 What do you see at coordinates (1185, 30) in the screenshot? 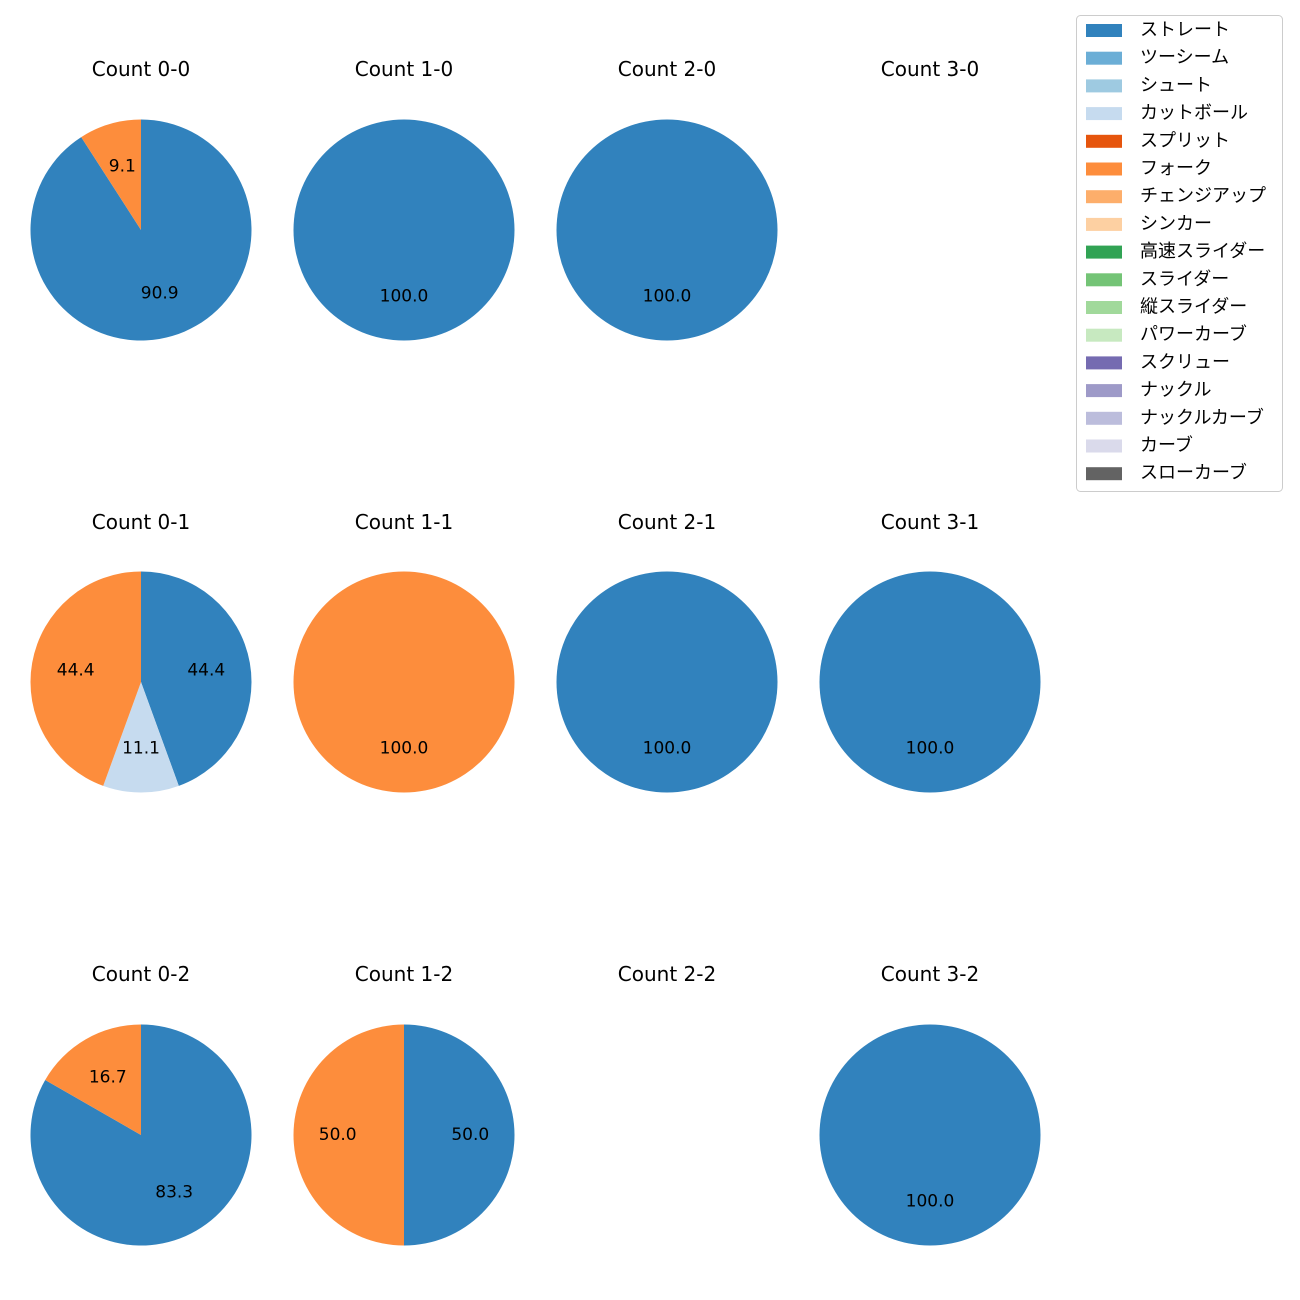
I see `legend-label: ストレート` at bounding box center [1185, 30].